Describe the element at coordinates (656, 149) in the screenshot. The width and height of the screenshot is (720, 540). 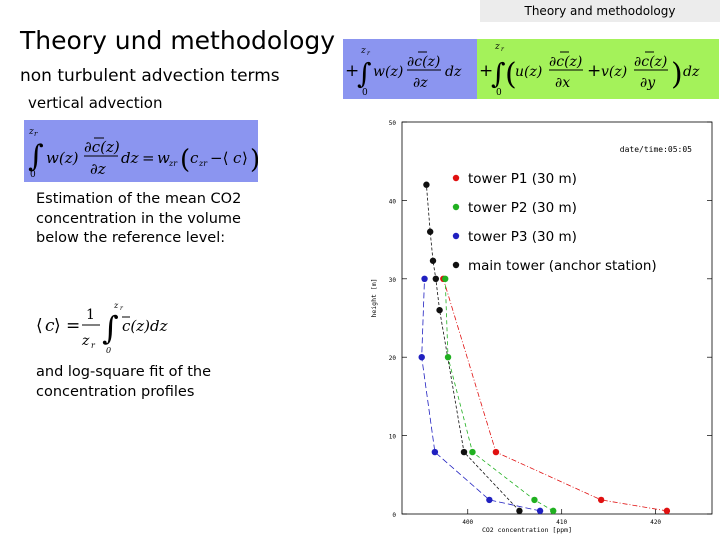
I see `chart-annotation: date/time:05:05` at that location.